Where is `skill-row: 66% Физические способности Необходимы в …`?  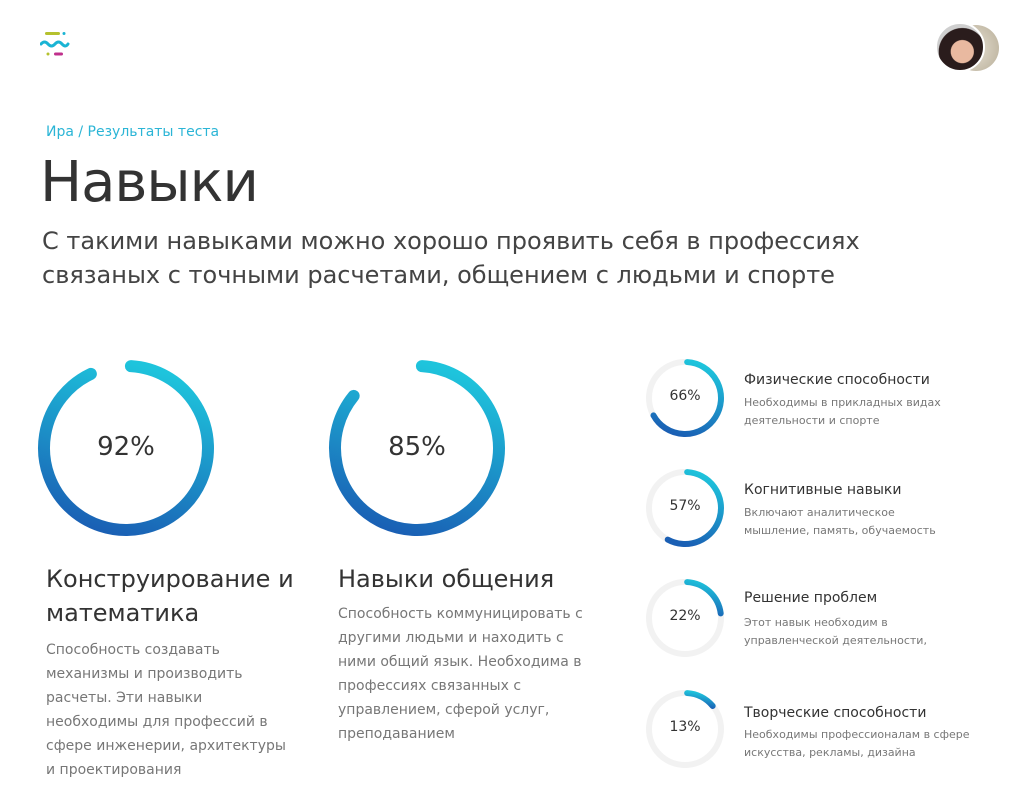
skill-row: 66% Физические способности Необходимы в … is located at coordinates (830, 403).